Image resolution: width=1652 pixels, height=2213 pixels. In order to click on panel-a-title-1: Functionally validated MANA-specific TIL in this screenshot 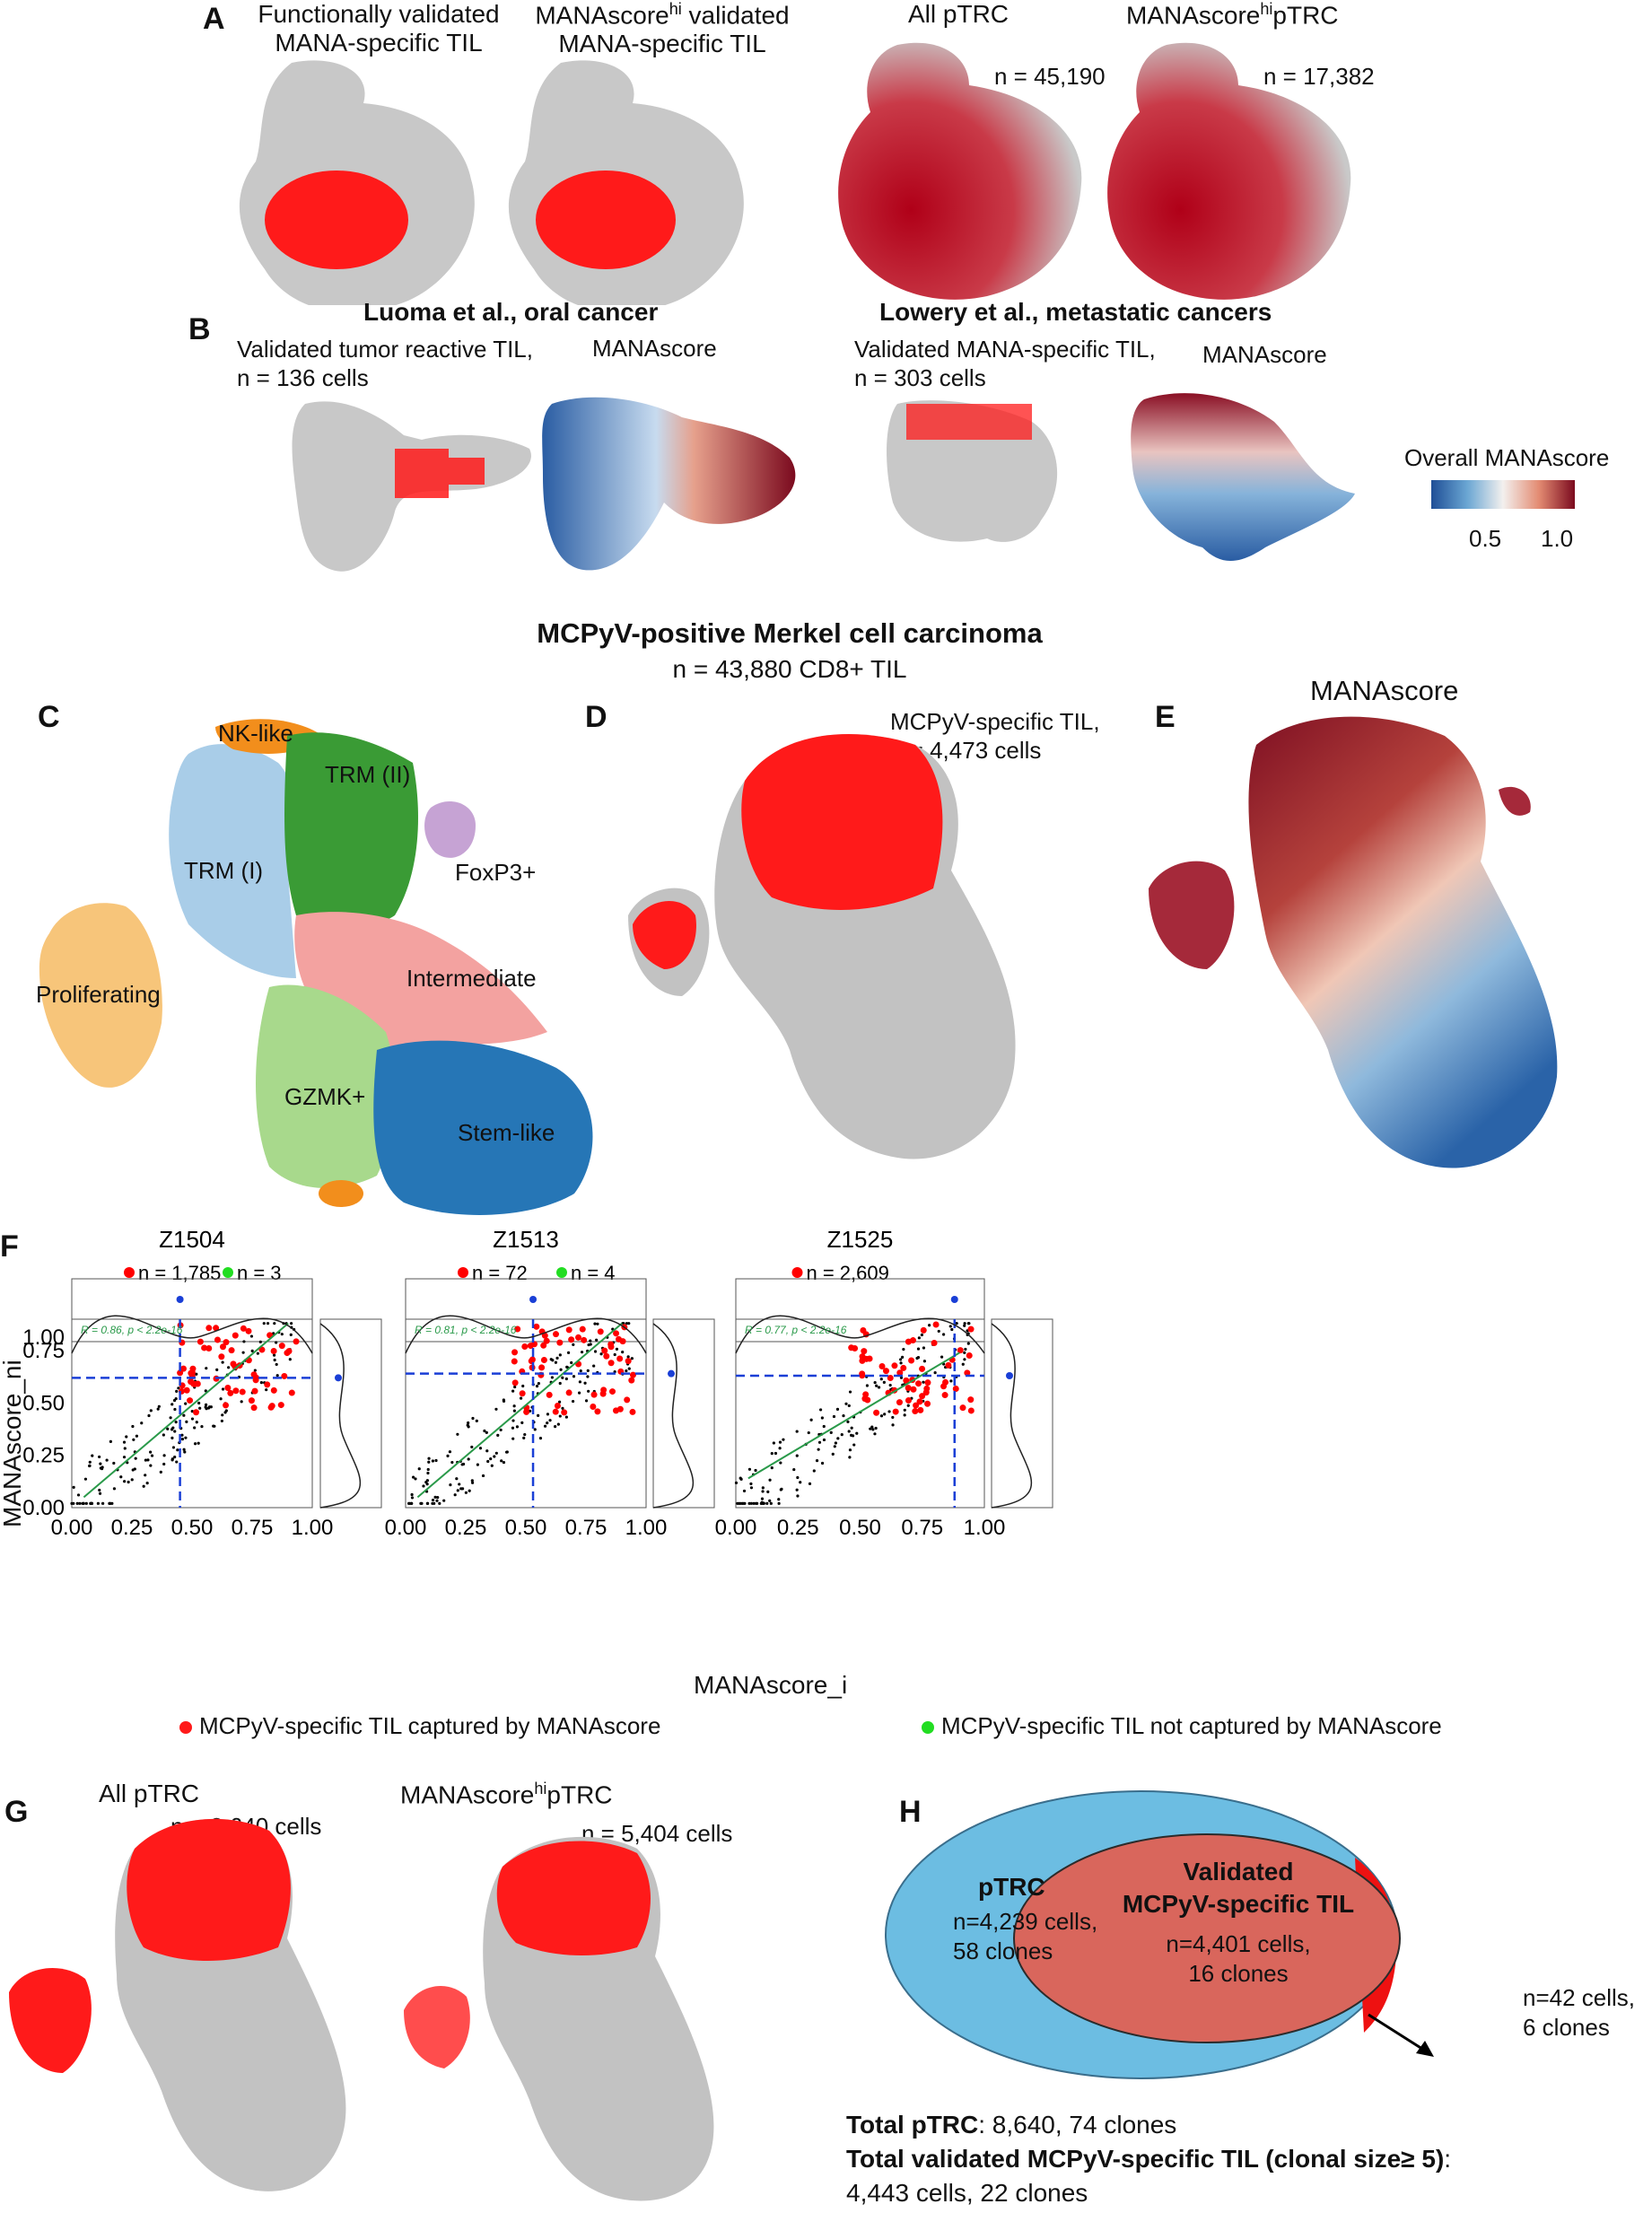, I will do `click(378, 28)`.